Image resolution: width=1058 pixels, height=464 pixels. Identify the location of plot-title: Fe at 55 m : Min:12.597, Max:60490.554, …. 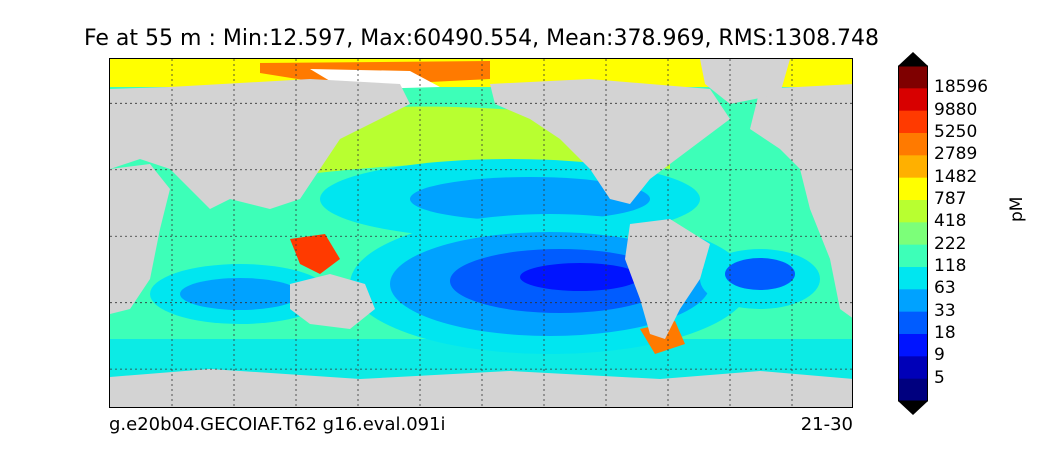
(481, 38).